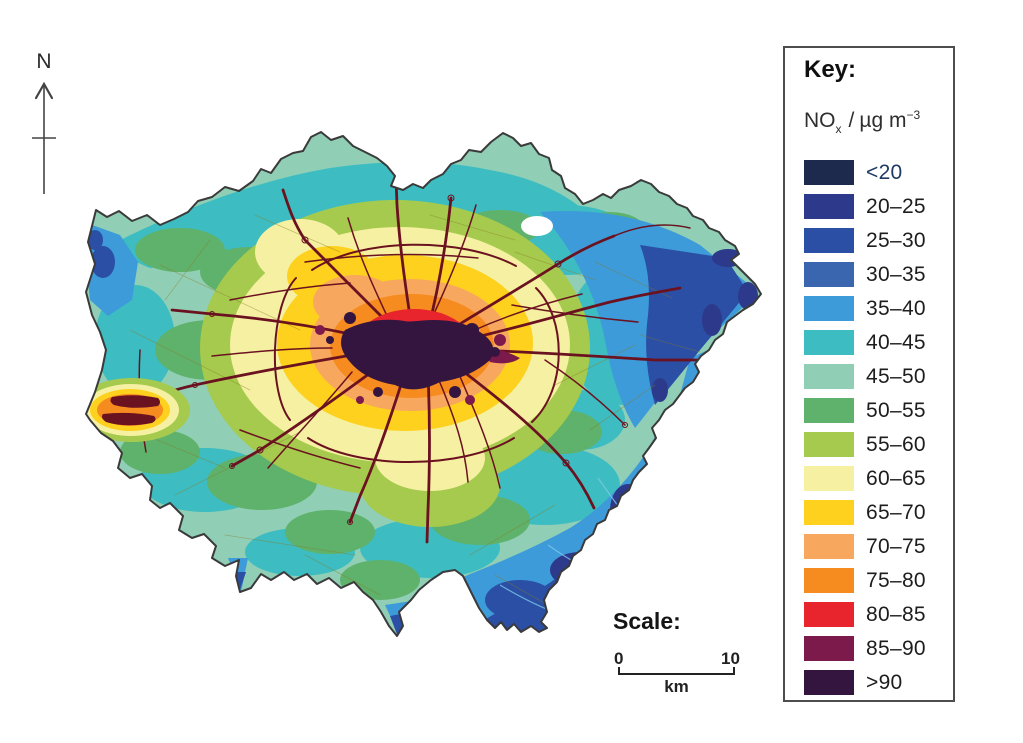 Image resolution: width=1023 pixels, height=743 pixels. Describe the element at coordinates (884, 682) in the screenshot. I see `legend-range-label: >90` at that location.